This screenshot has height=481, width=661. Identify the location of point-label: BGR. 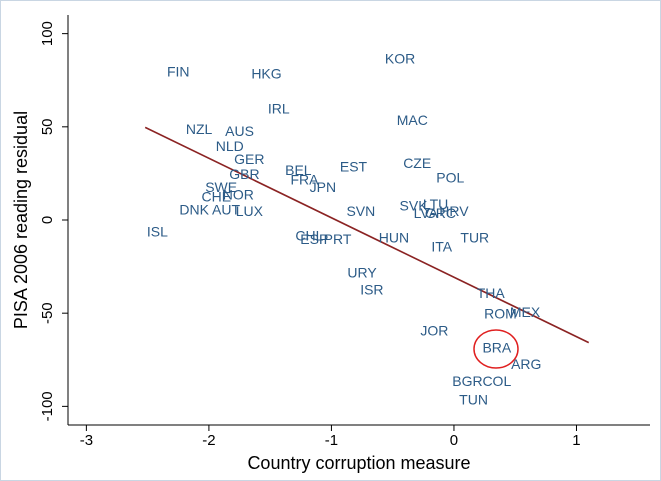
(467, 381).